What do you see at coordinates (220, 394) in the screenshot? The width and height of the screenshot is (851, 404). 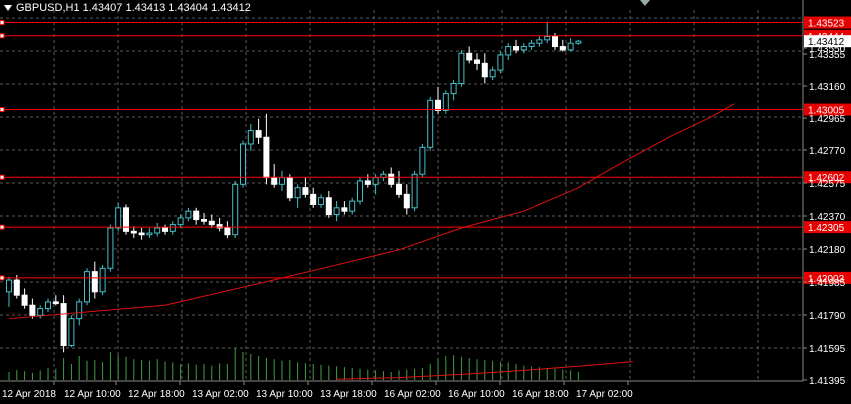 I see `time-axis-label: 13 Apr 02:00` at bounding box center [220, 394].